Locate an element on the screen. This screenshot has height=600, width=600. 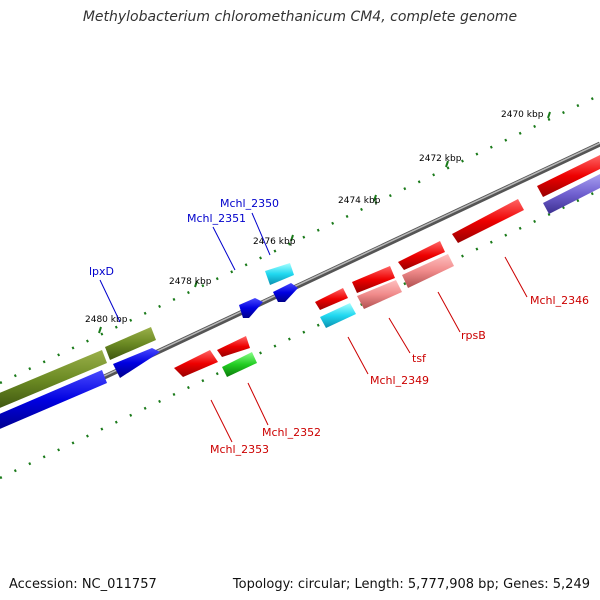
gene-label-Mchl_2351: Mchl_2351 is located at coordinates (216, 218).